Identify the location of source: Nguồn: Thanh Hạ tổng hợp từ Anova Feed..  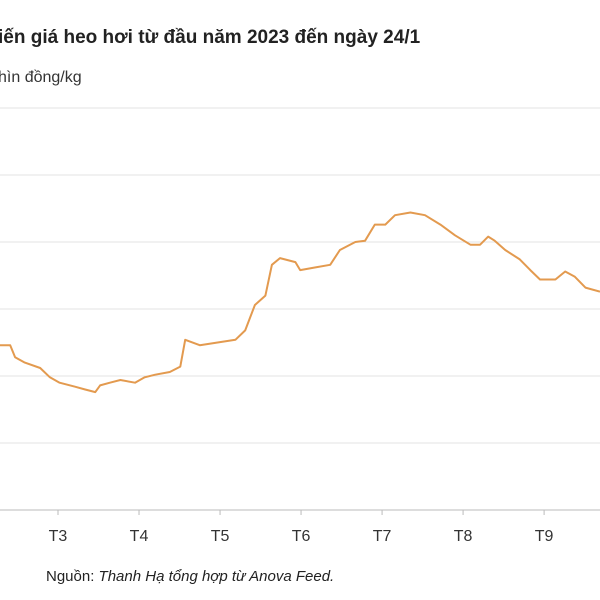
(190, 576).